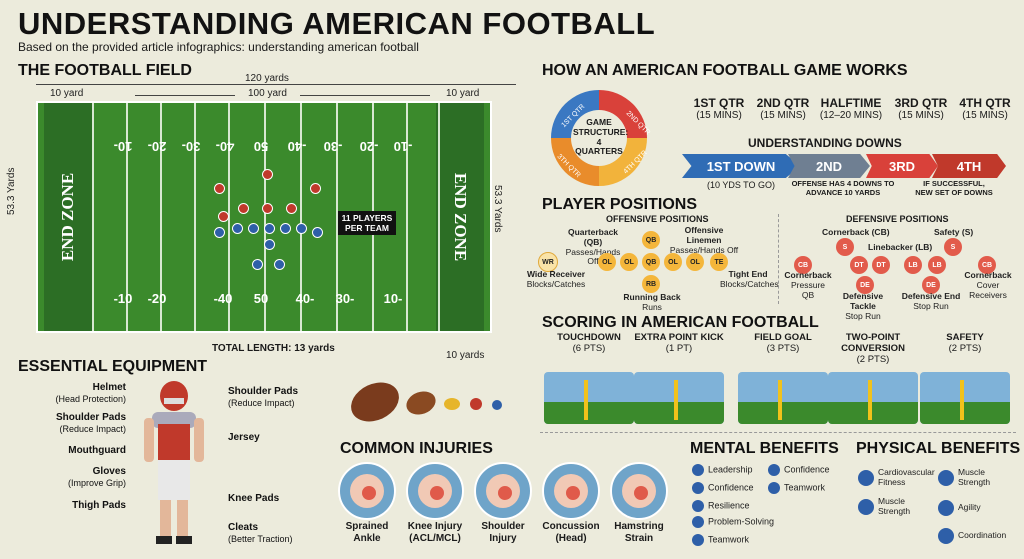 The width and height of the screenshot is (1024, 559). I want to click on equipment-label: Gloves (Improve Grip), so click(96, 477).